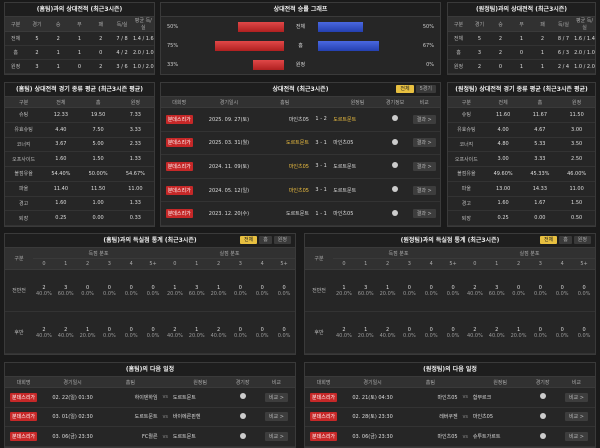  Describe the element at coordinates (229, 253) in the screenshot. I see `group-header: 실점 분포` at that location.